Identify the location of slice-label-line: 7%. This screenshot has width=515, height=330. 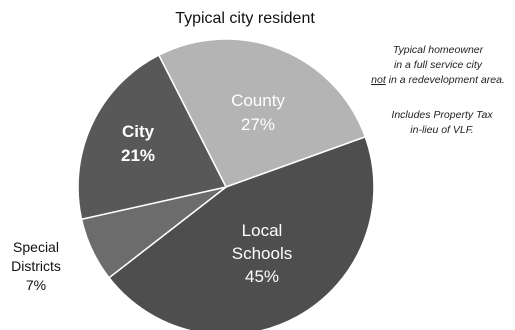
(36, 285).